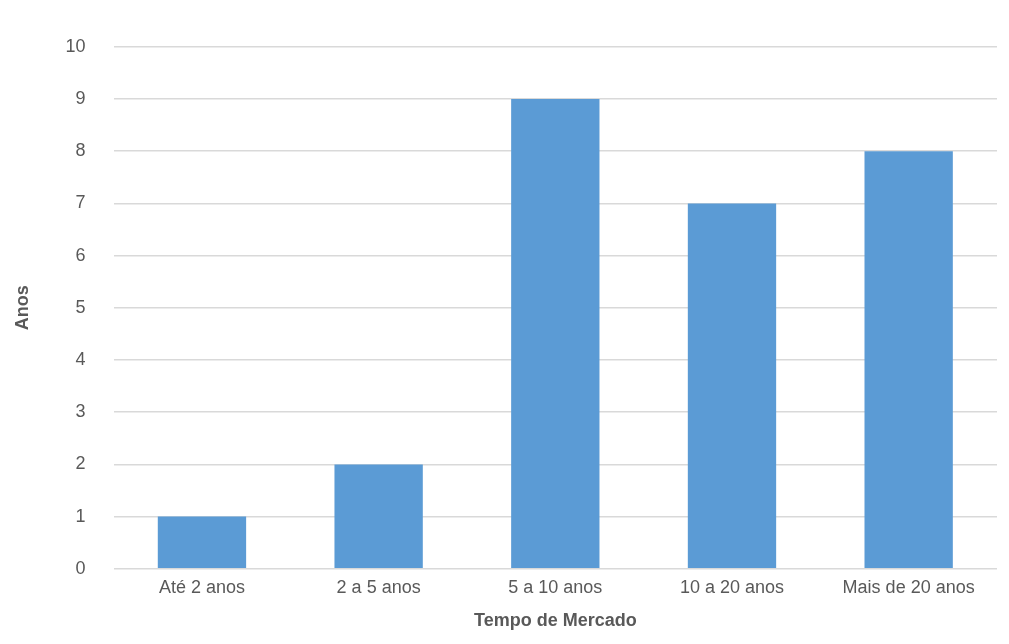 This screenshot has width=1009, height=644. I want to click on y-tick-label: 4, so click(80, 358).